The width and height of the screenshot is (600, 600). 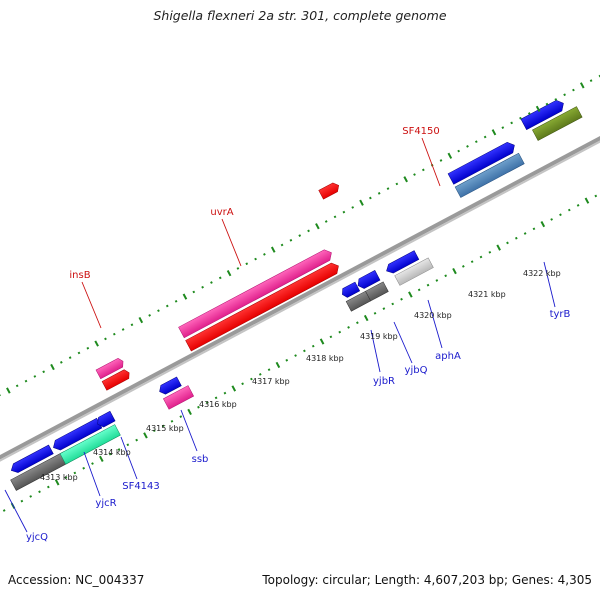 What do you see at coordinates (482, 162) in the screenshot?
I see `tyrB-gene` at bounding box center [482, 162].